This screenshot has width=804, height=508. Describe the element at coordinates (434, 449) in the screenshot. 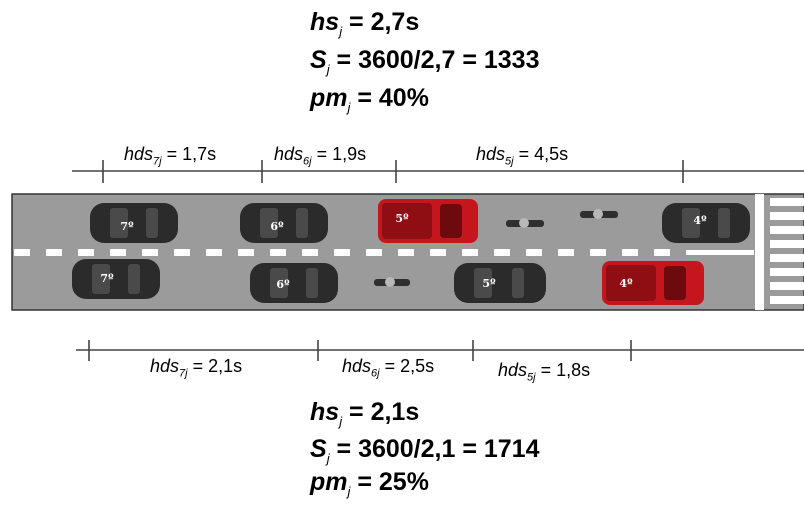

I see `bottom-s-value: = 3600/2,1 = 1714` at that location.